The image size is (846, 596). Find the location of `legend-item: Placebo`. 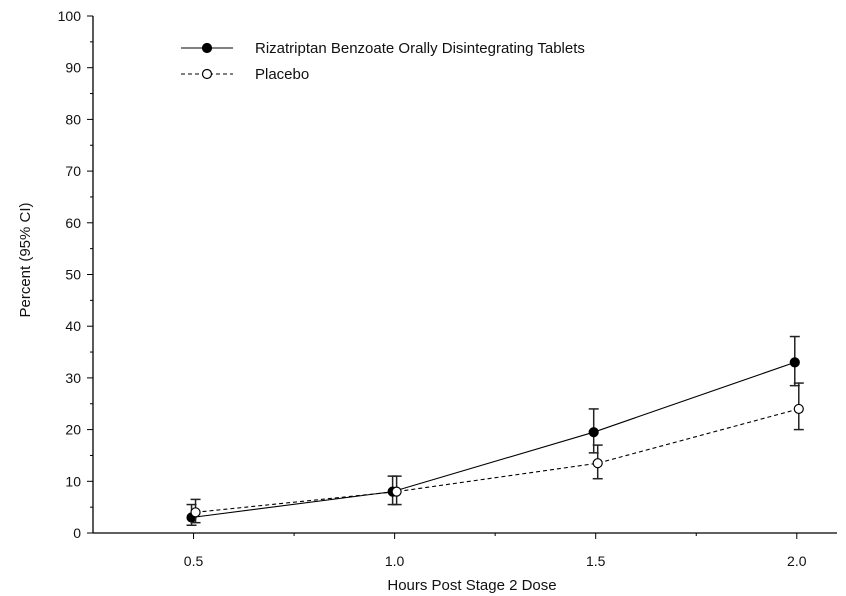

legend-item: Placebo is located at coordinates (245, 74).